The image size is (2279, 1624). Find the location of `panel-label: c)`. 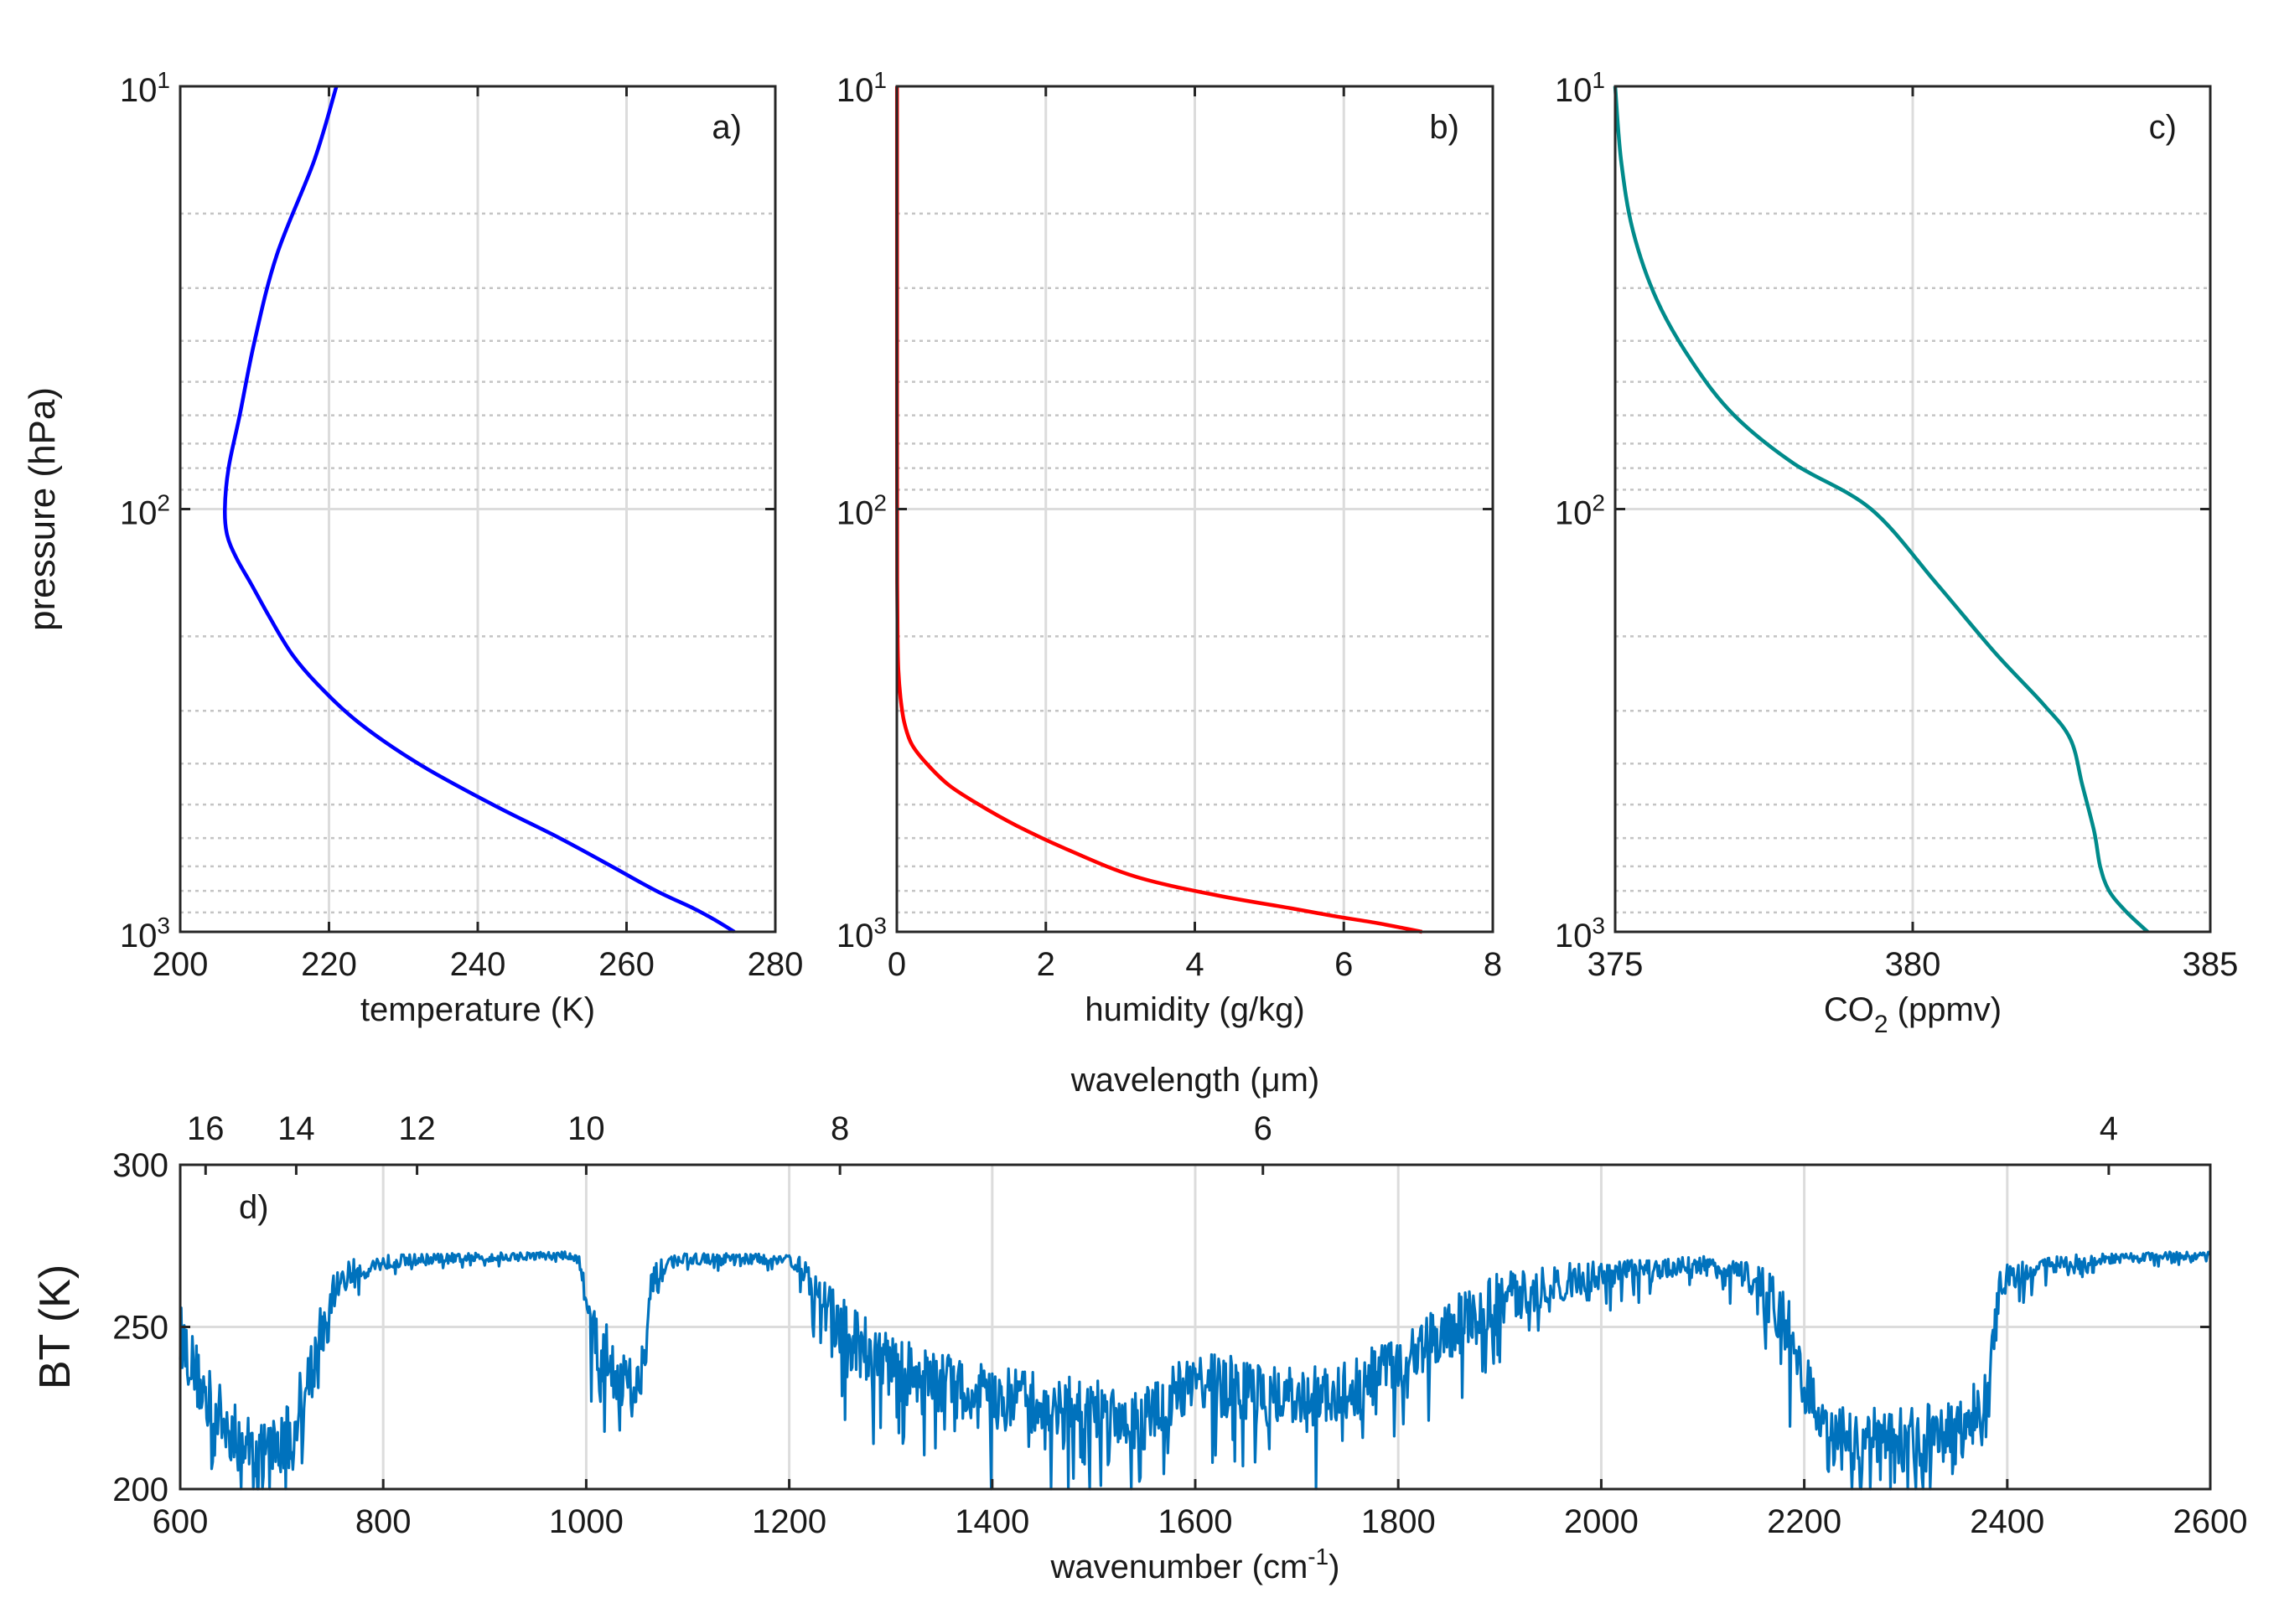

panel-label: c) is located at coordinates (2163, 127).